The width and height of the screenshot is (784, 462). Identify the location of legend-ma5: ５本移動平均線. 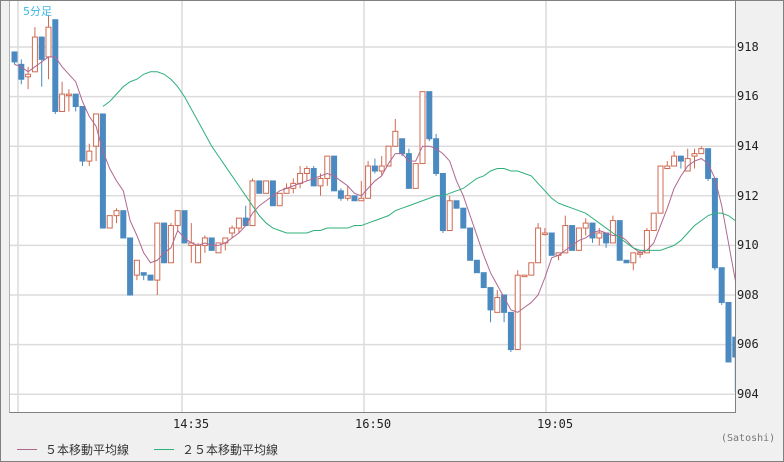
(73, 449).